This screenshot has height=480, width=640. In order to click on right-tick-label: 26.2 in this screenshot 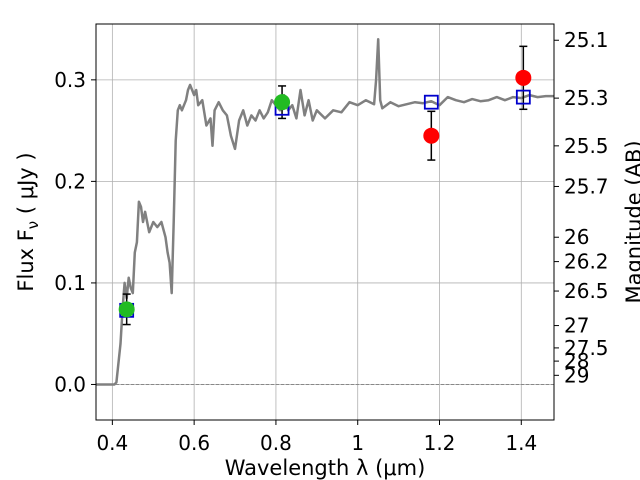, I will do `click(586, 262)`.